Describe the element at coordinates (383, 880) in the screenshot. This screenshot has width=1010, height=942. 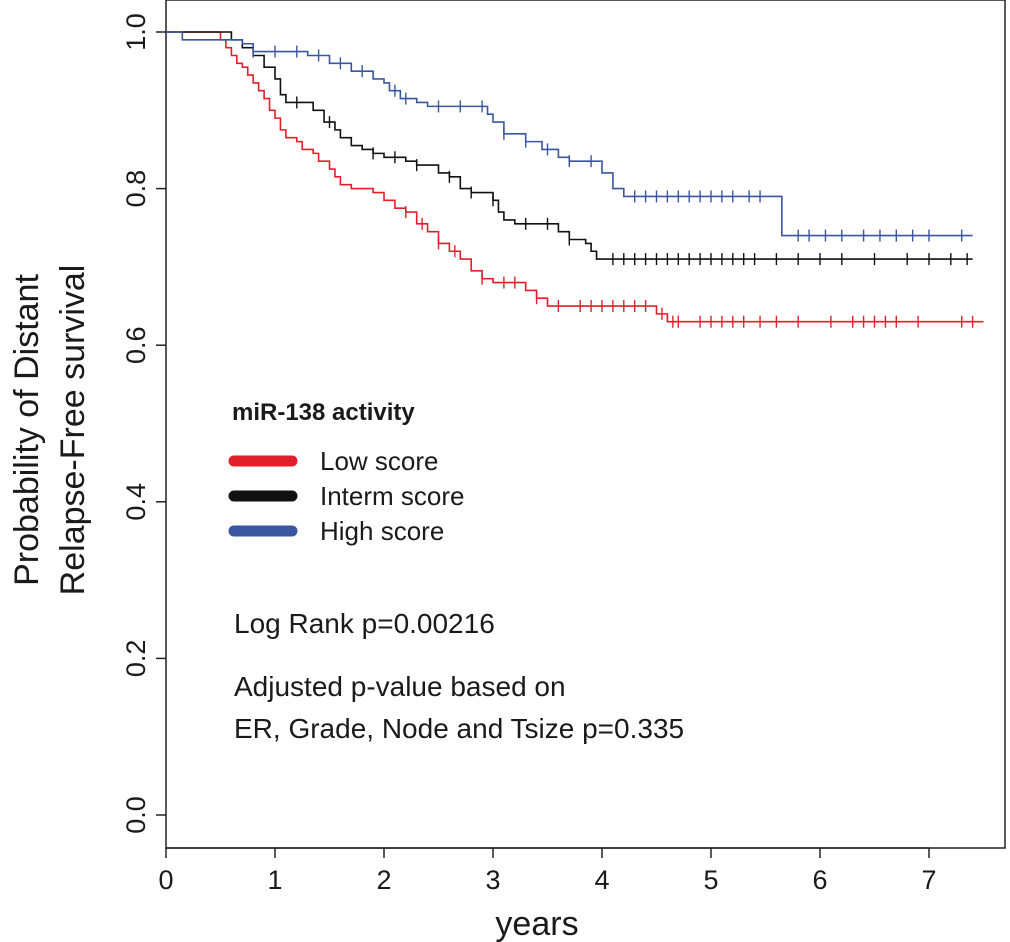
I see `x-tick-label: 2` at that location.